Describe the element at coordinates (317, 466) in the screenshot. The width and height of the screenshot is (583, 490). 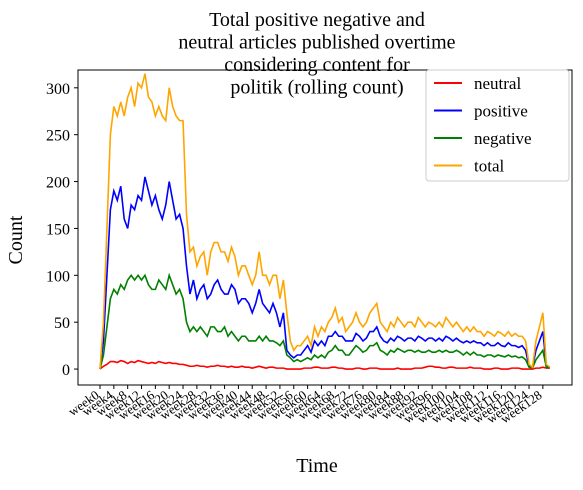
I see `x-axis-label: Time` at that location.